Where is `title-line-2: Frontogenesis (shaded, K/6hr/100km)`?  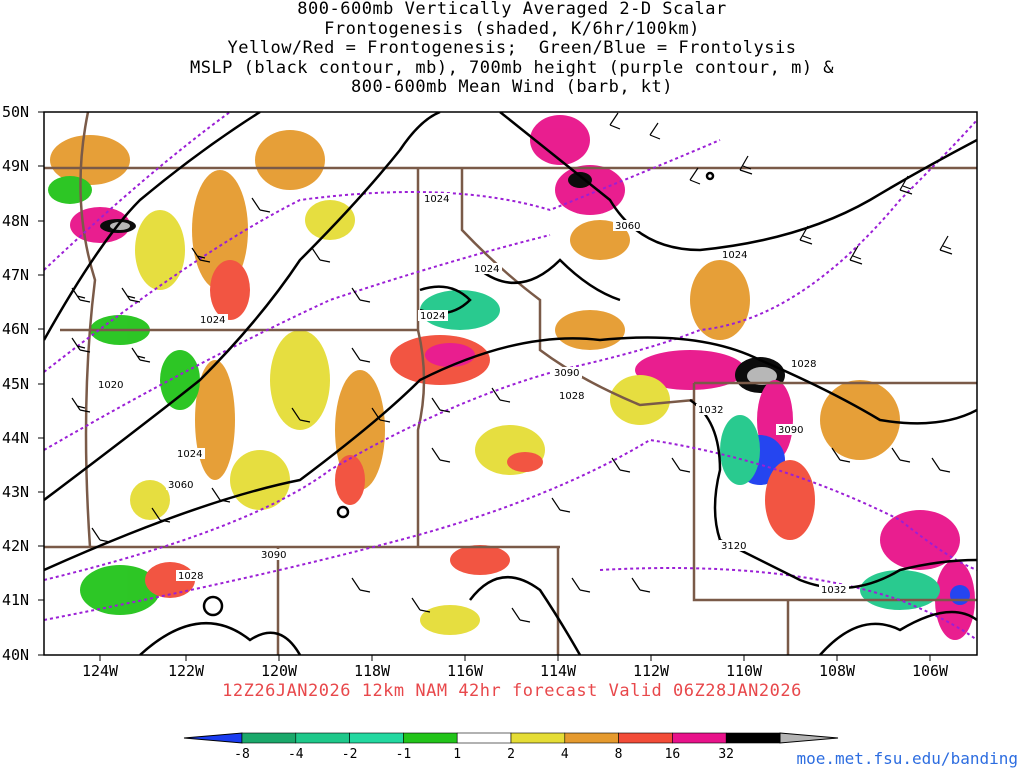 title-line-2: Frontogenesis (shaded, K/6hr/100km) is located at coordinates (512, 28).